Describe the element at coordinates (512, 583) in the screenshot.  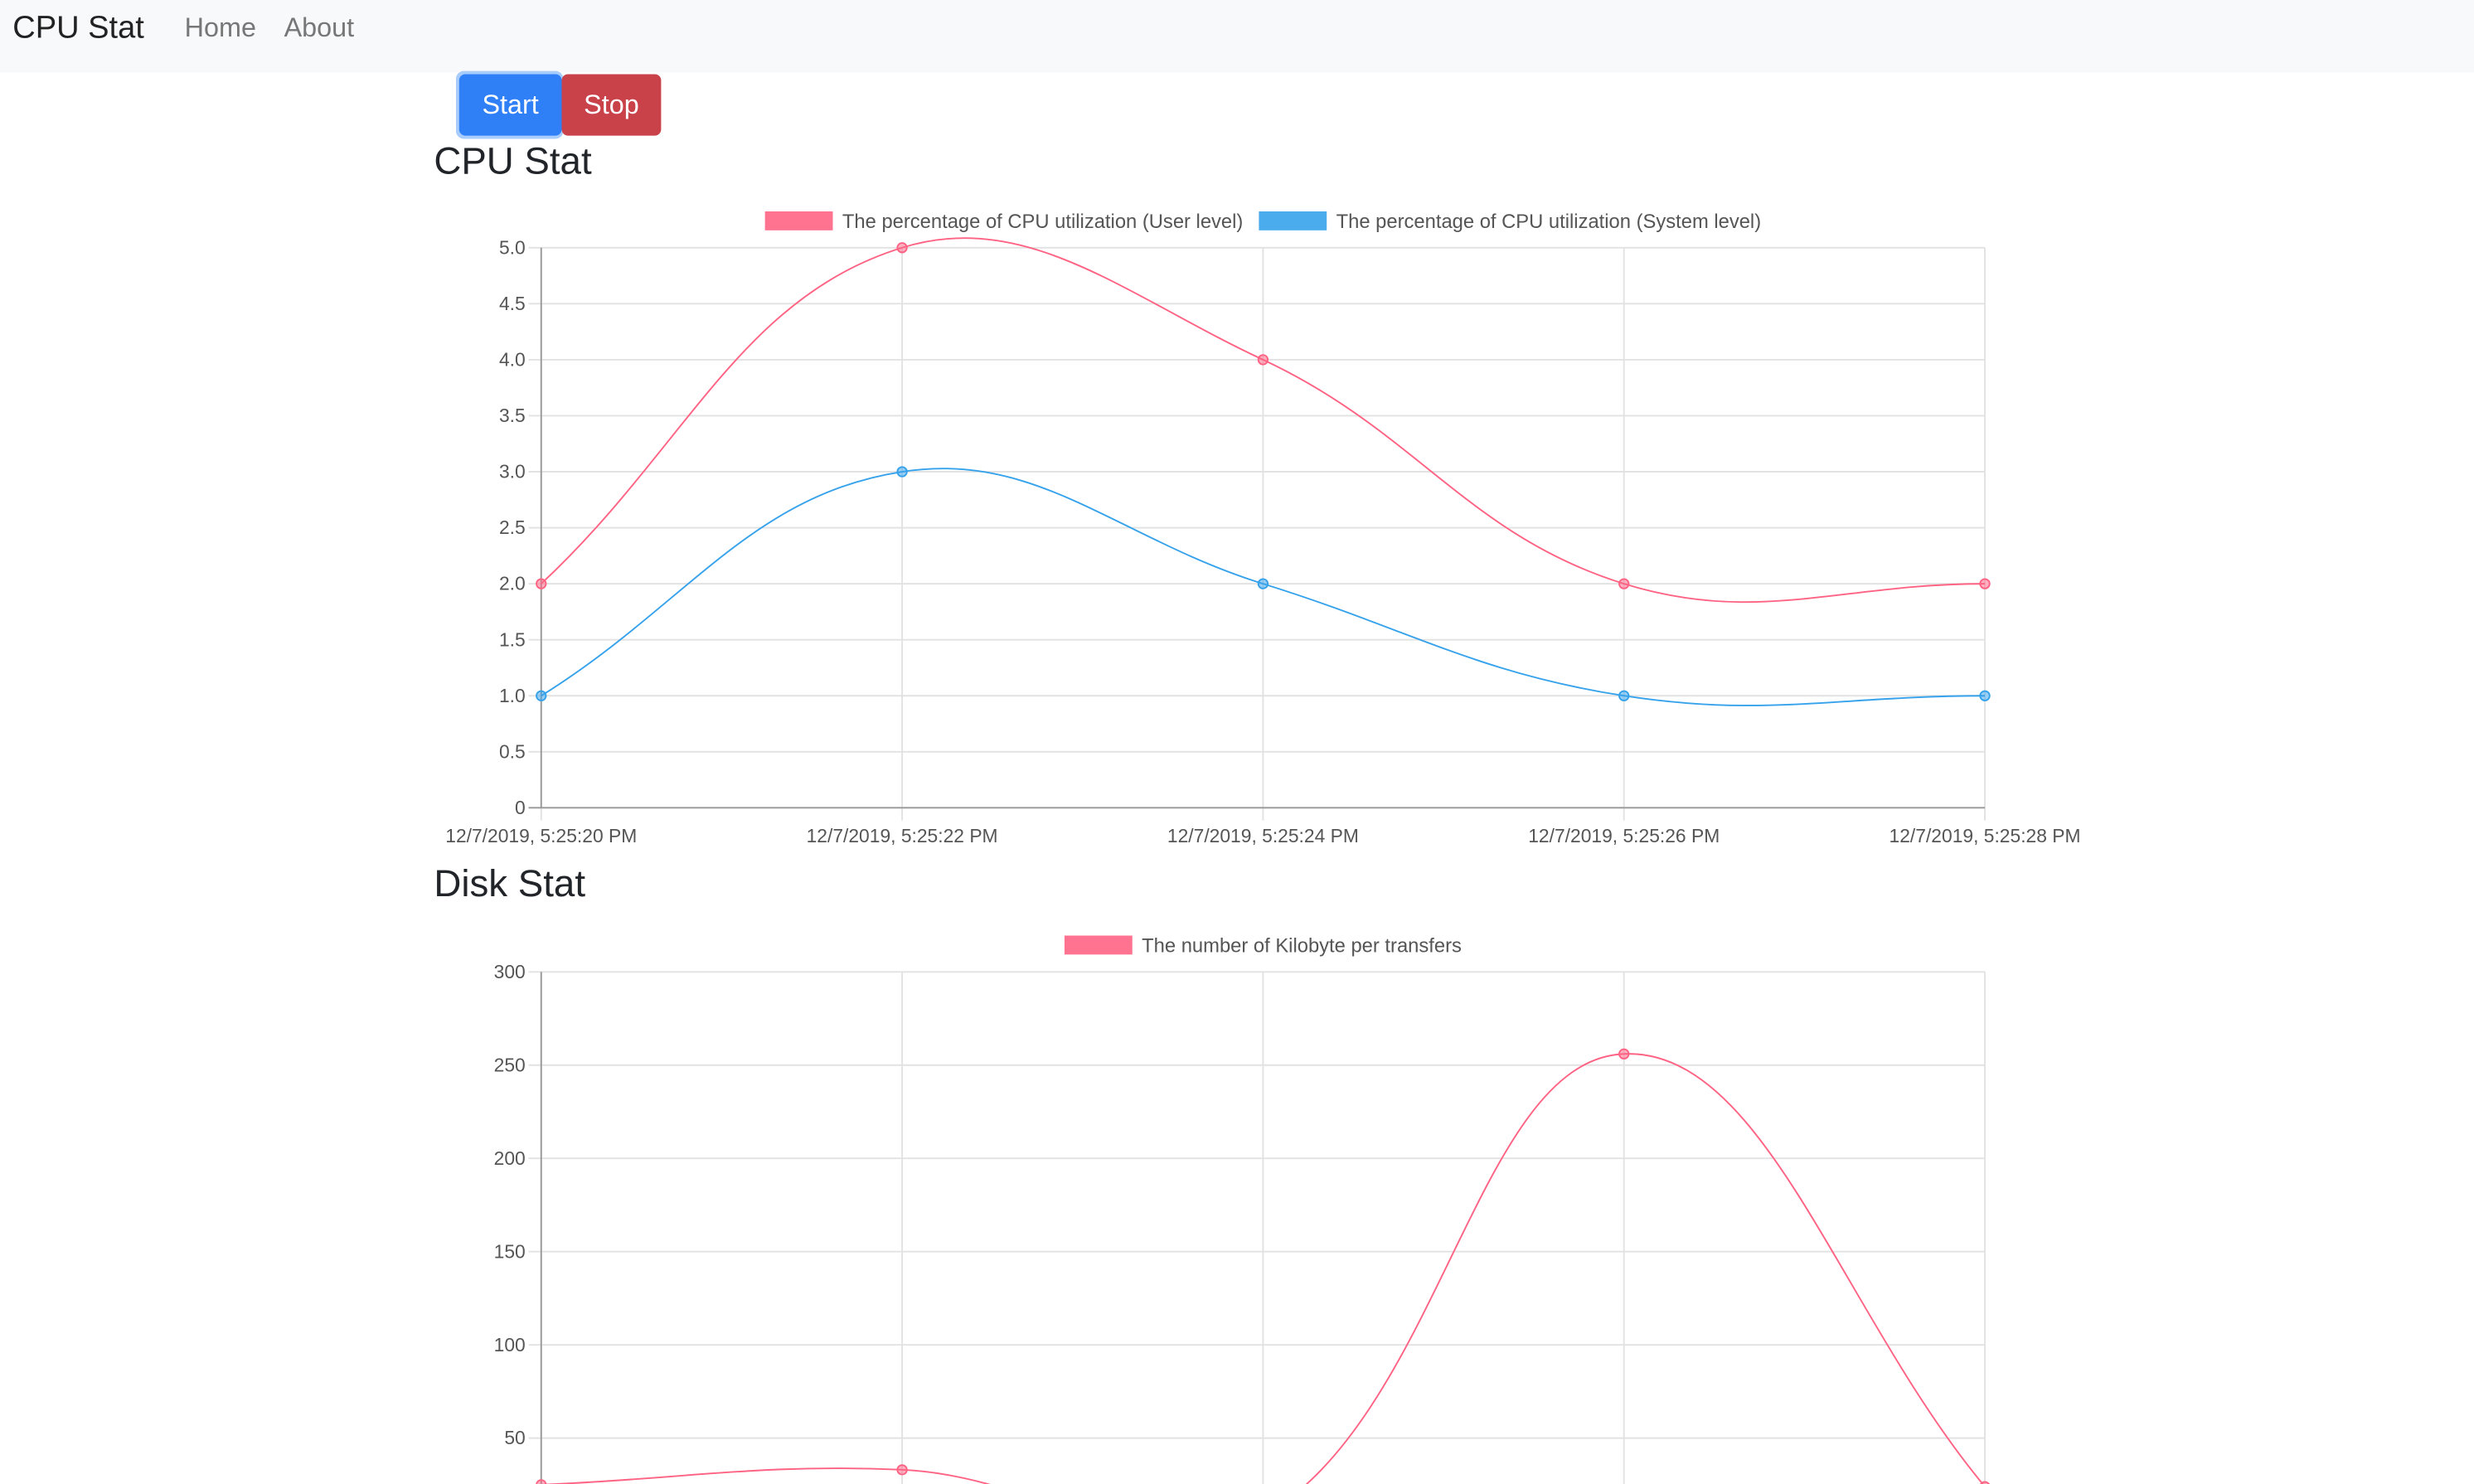
I see `y-tick-label: 2.0` at that location.